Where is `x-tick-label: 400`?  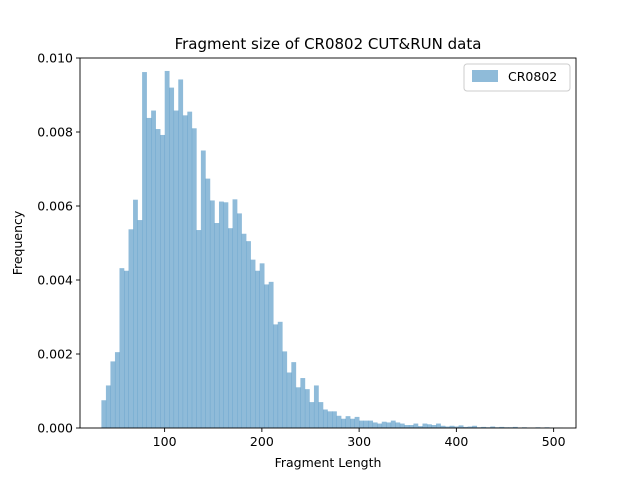 x-tick-label: 400 is located at coordinates (456, 441).